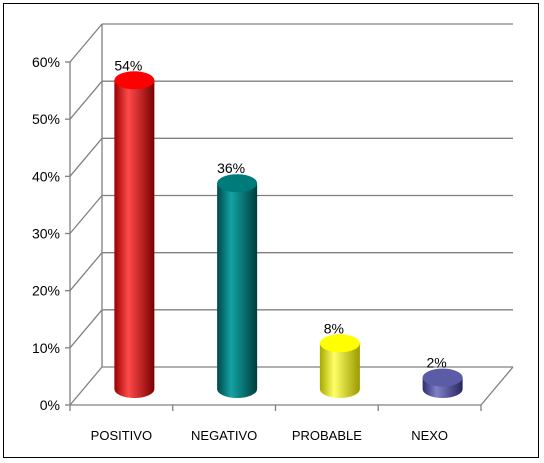 The image size is (544, 463). What do you see at coordinates (334, 328) in the screenshot?
I see `data-label: 8%` at bounding box center [334, 328].